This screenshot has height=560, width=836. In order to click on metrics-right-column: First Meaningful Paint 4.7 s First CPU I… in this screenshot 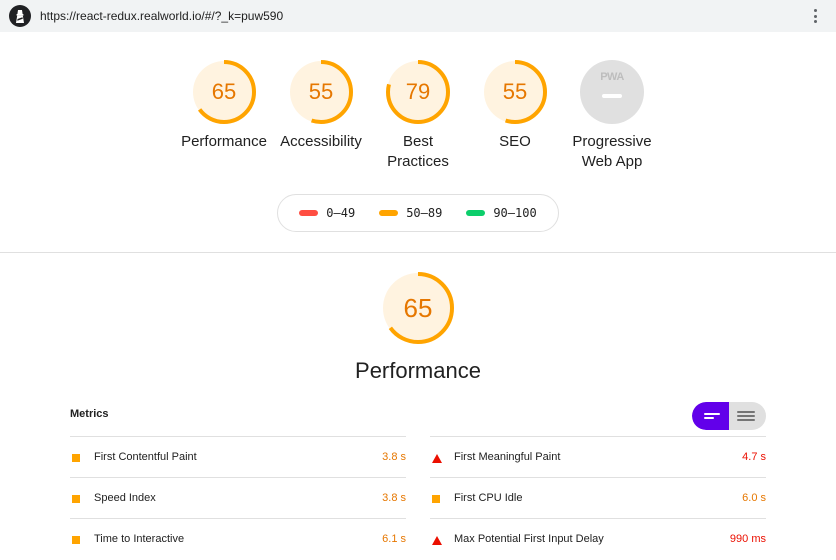, I will do `click(598, 497)`.